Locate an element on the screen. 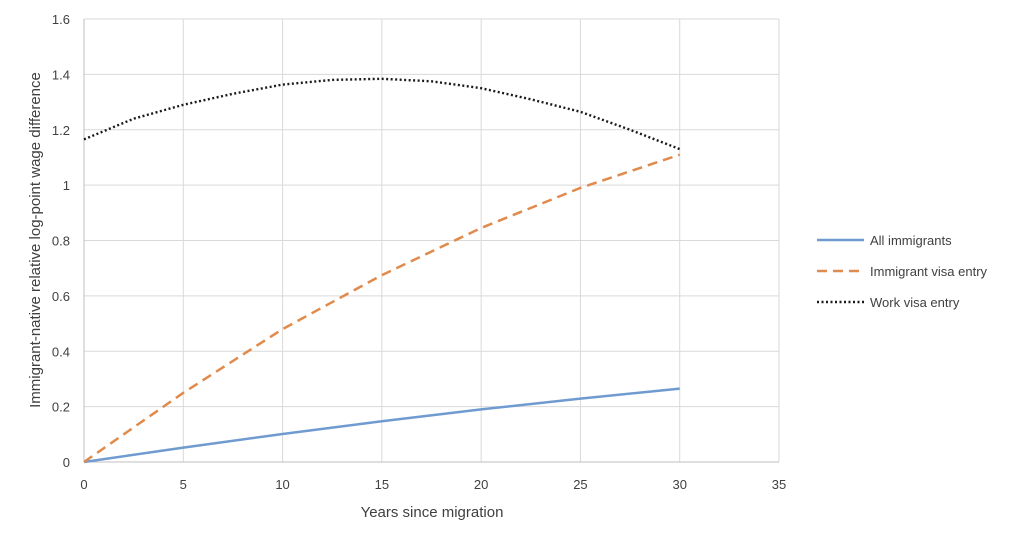 The image size is (1024, 547). x-tick-label: 20 is located at coordinates (481, 484).